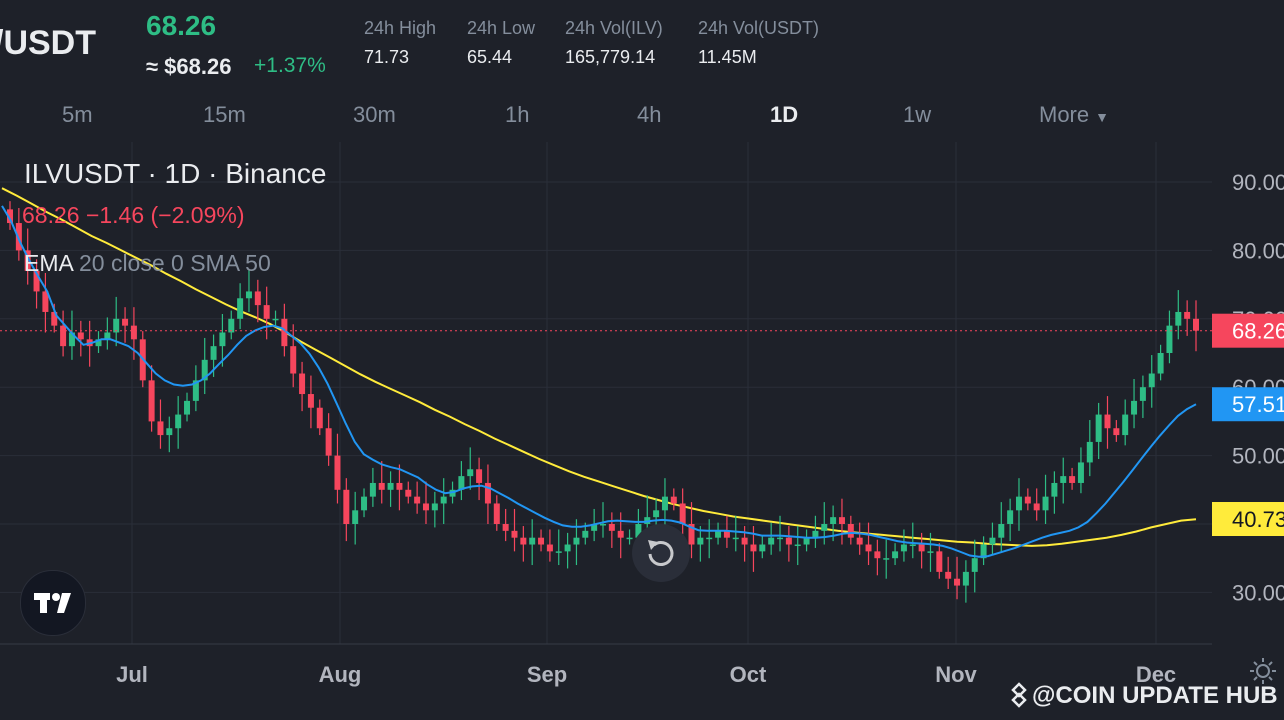 The height and width of the screenshot is (720, 1284). What do you see at coordinates (132, 674) in the screenshot?
I see `x-tick-label: Jul` at bounding box center [132, 674].